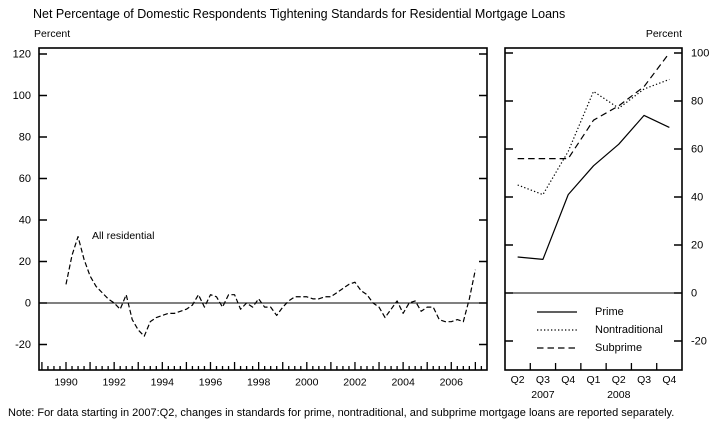  Describe the element at coordinates (557, 330) in the screenshot. I see `dotted-line-sample-icon` at that location.